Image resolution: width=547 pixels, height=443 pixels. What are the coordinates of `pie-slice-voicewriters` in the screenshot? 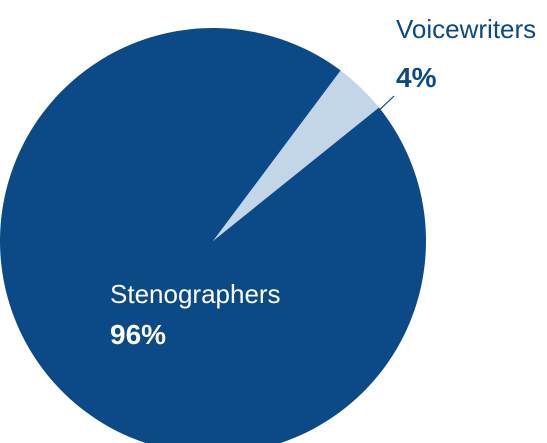 It's located at (296, 156).